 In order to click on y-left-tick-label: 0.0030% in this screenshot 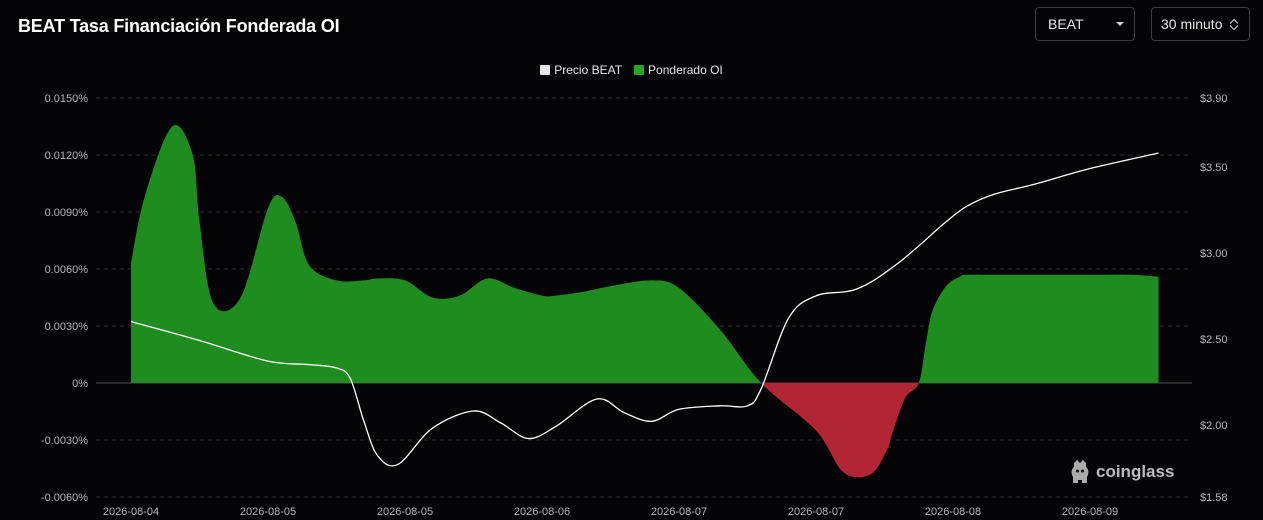, I will do `click(67, 327)`.